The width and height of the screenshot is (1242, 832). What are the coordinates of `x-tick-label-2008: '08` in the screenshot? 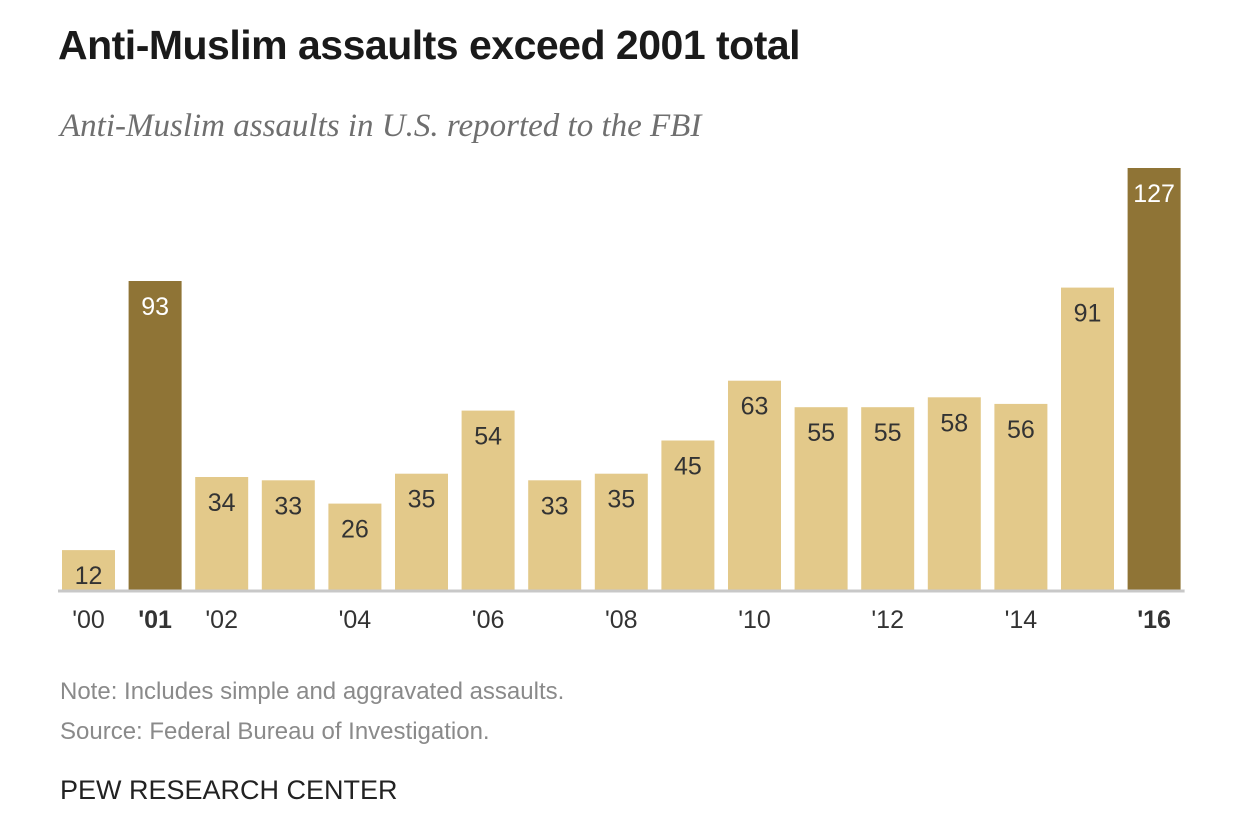 It's located at (621, 620).